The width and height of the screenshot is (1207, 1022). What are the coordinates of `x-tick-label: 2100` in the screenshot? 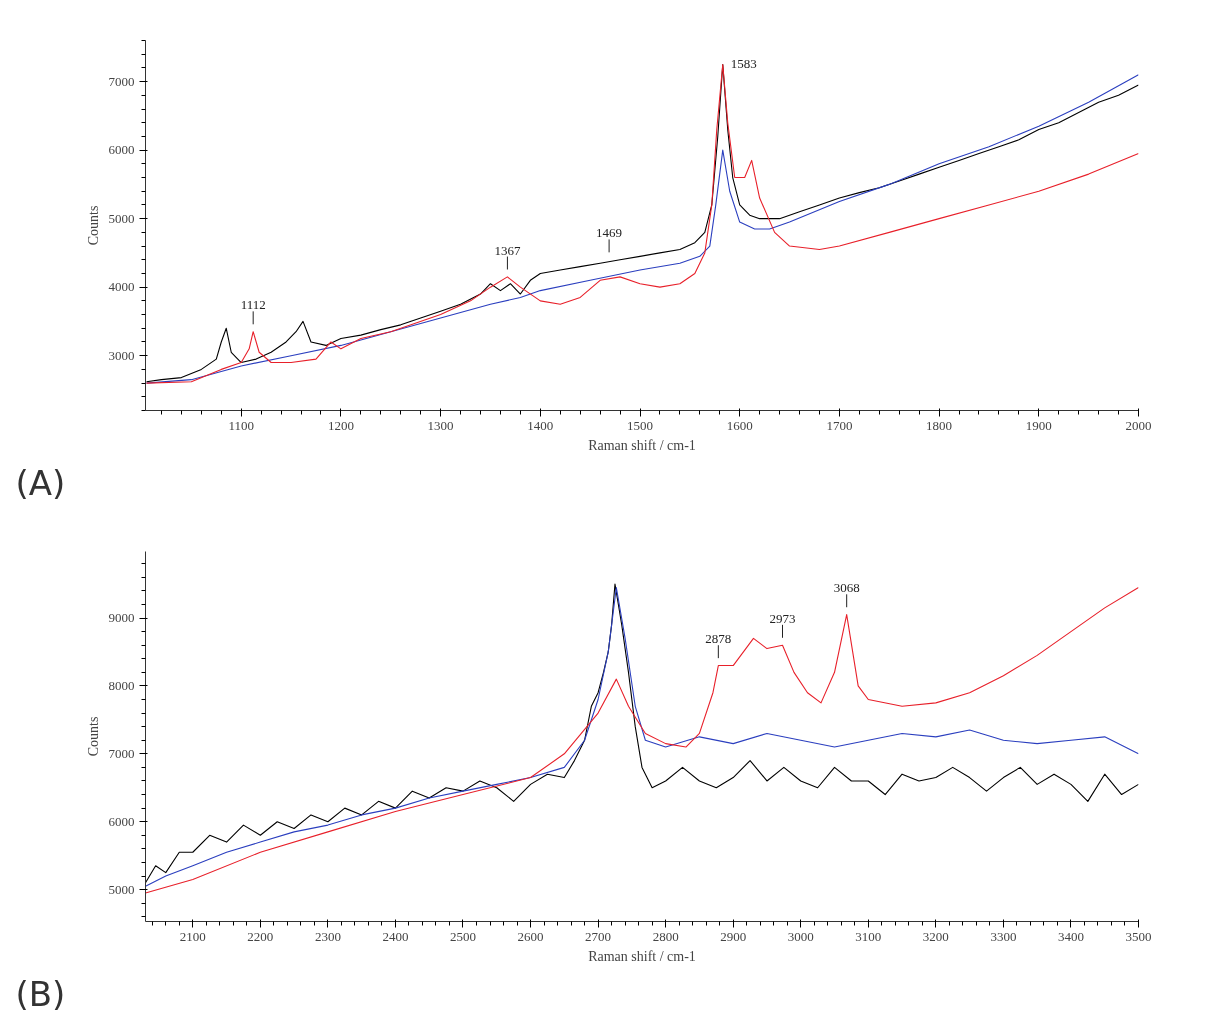 It's located at (192, 936).